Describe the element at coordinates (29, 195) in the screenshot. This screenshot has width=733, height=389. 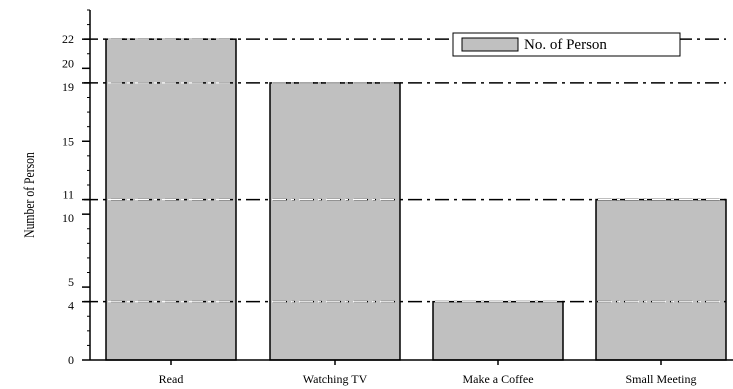
I see `y-axis-label: Number of Person` at that location.